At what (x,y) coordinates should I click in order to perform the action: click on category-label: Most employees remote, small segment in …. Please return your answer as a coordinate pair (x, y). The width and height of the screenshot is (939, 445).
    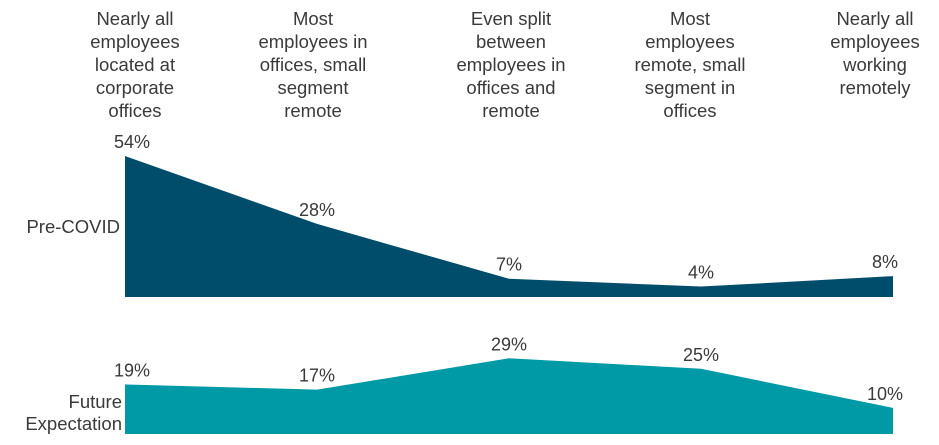
    Looking at the image, I should click on (690, 64).